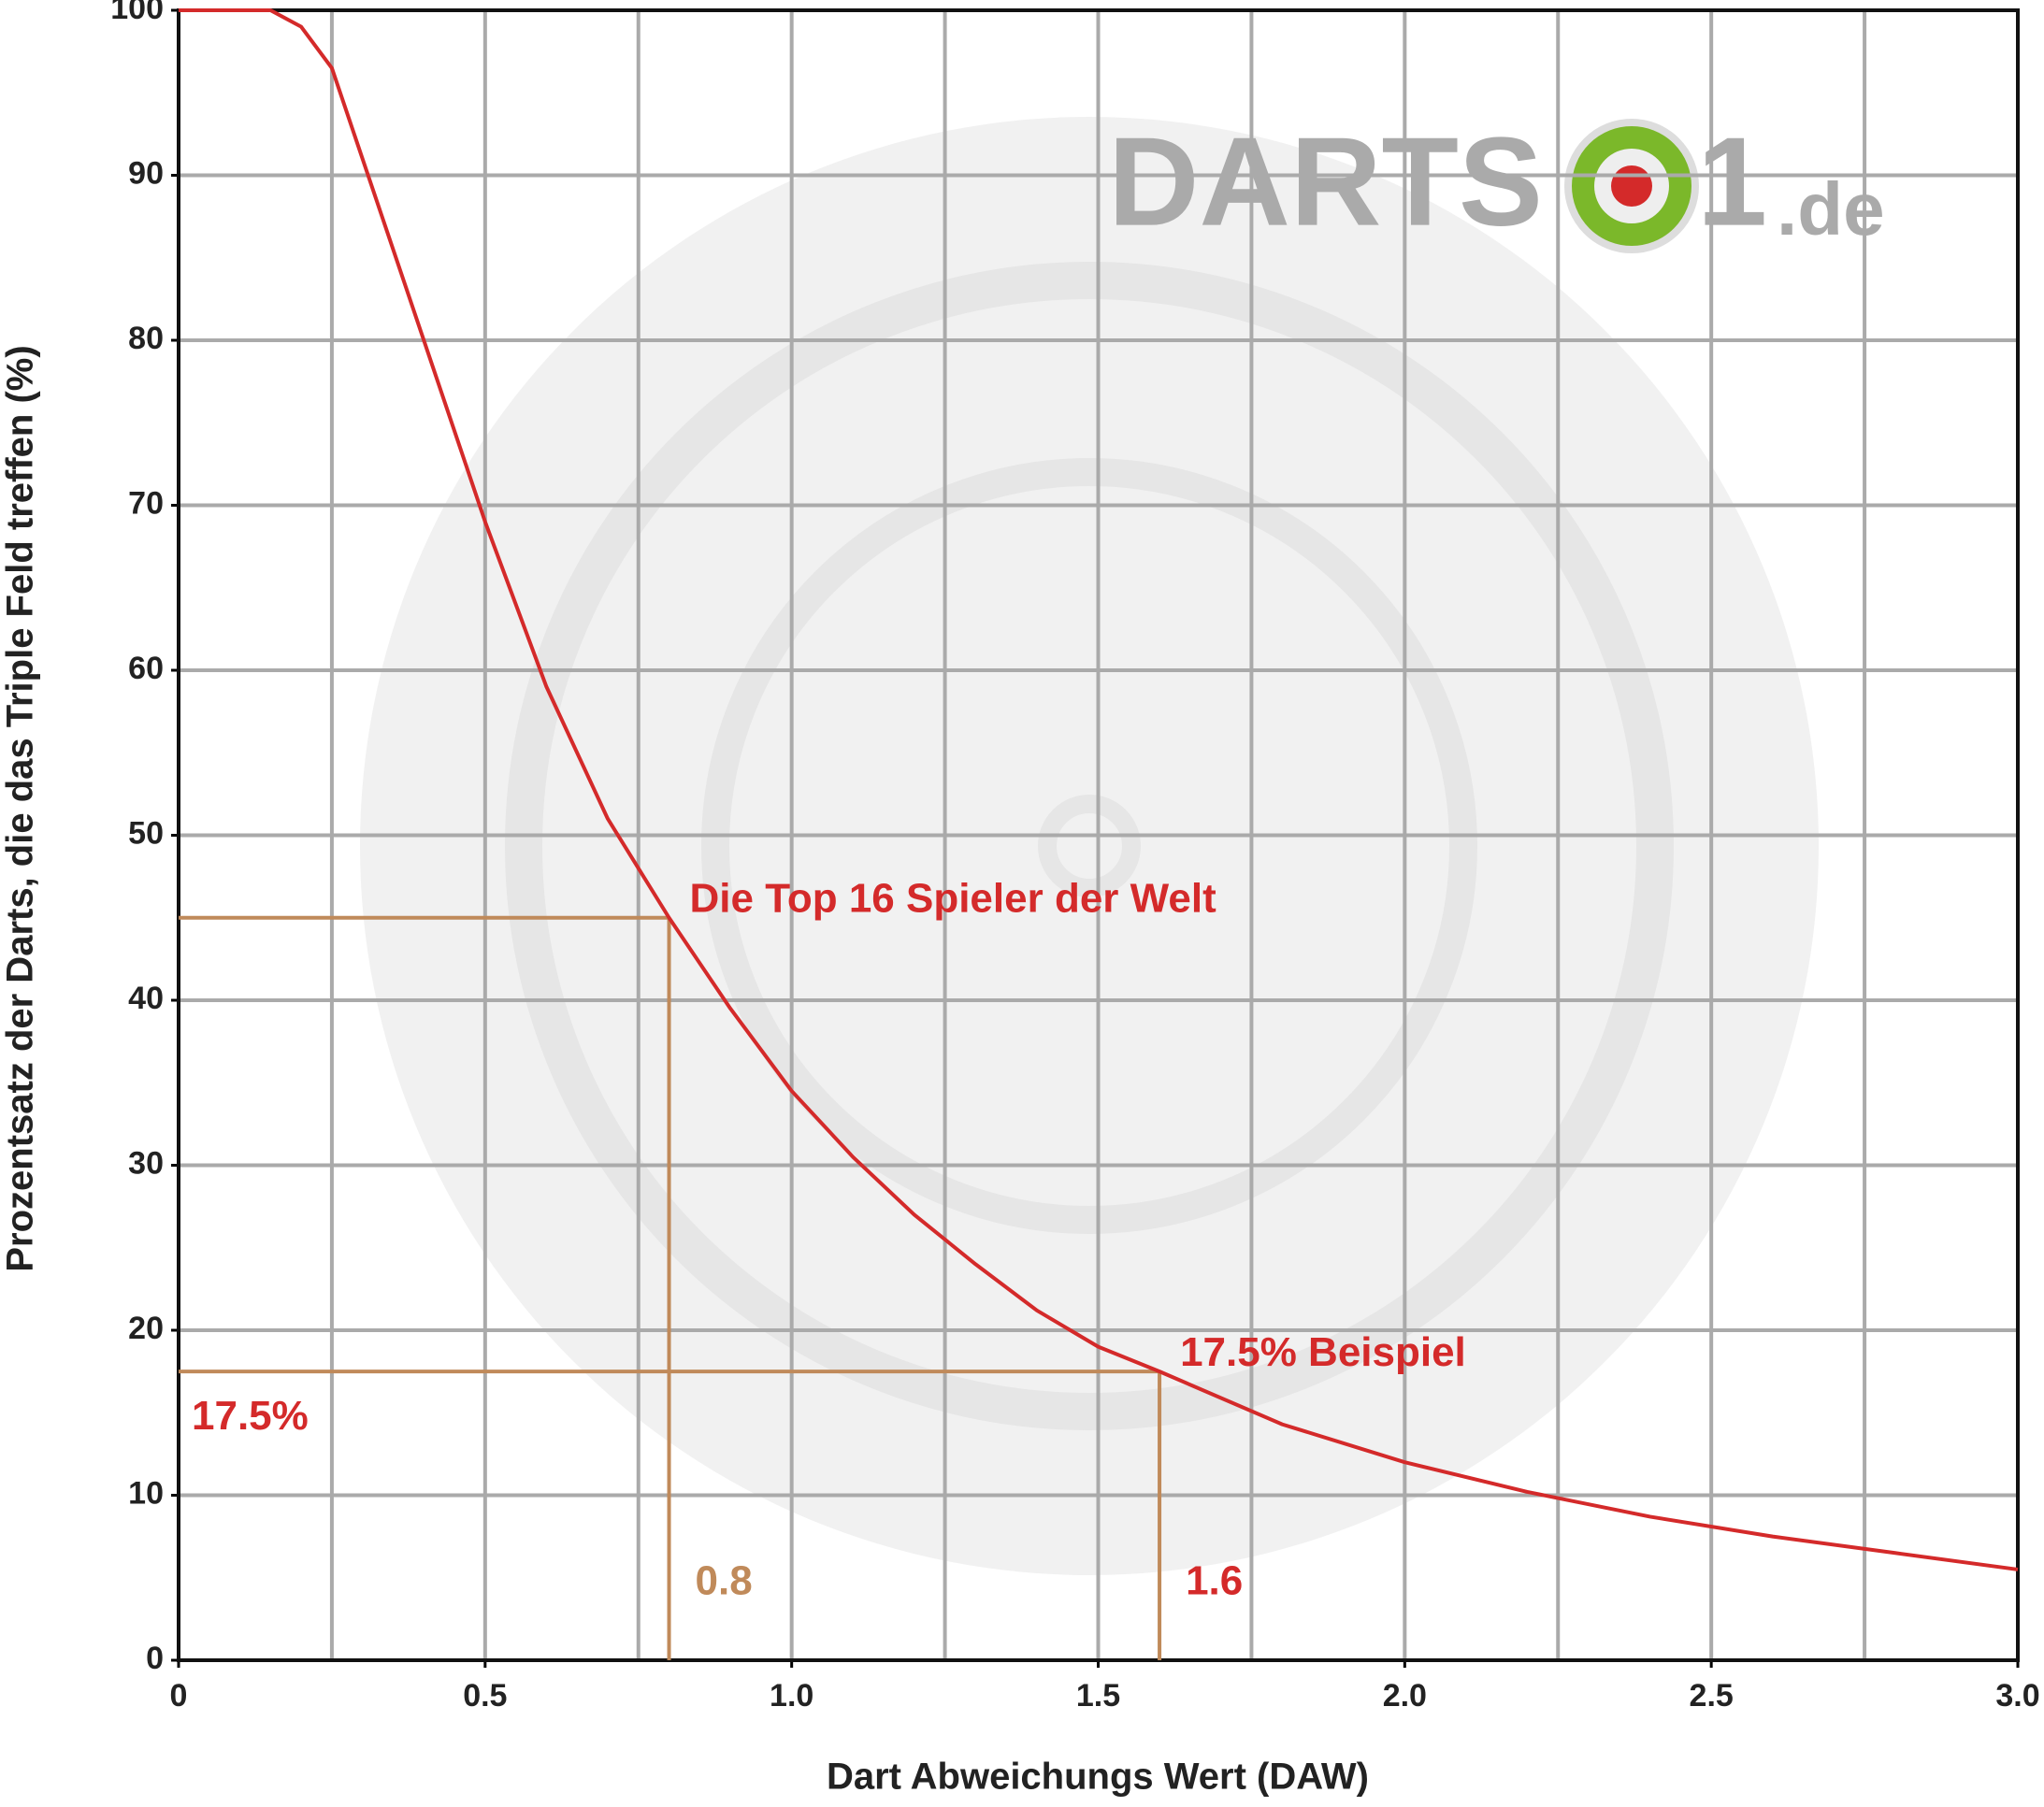 This screenshot has height=1807, width=2044. I want to click on x-tick-label: 2.5, so click(1712, 1696).